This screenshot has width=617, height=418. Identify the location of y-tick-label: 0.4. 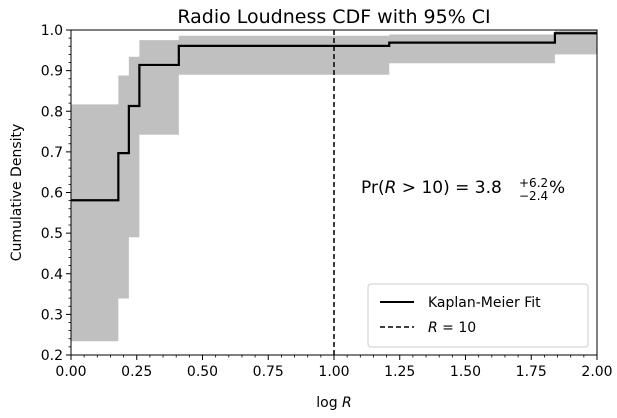
(52, 275).